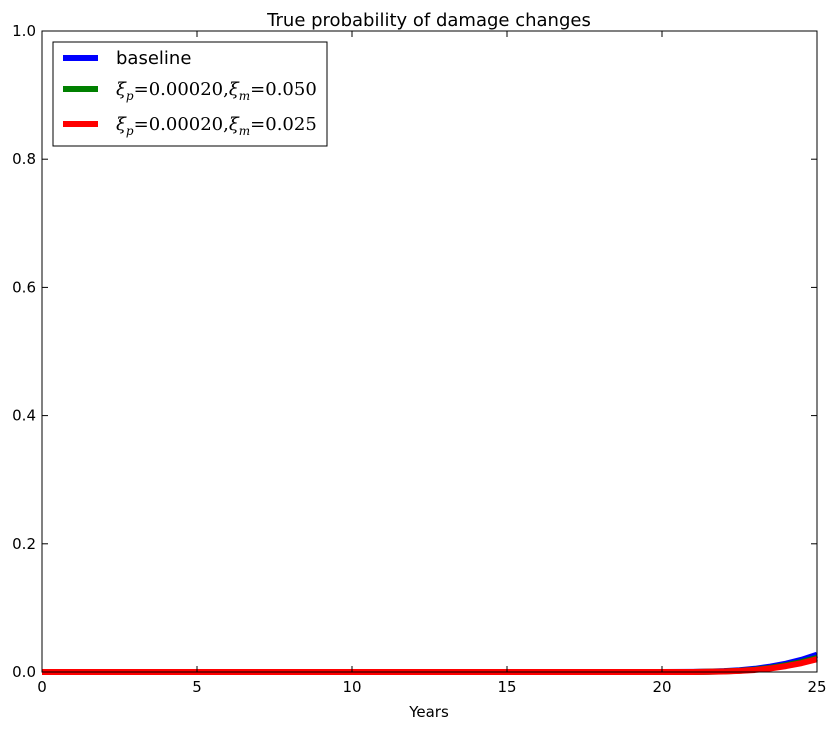 This screenshot has width=837, height=730. I want to click on legend-label-3: ξp=0.00020,ξm=0.025, so click(216, 126).